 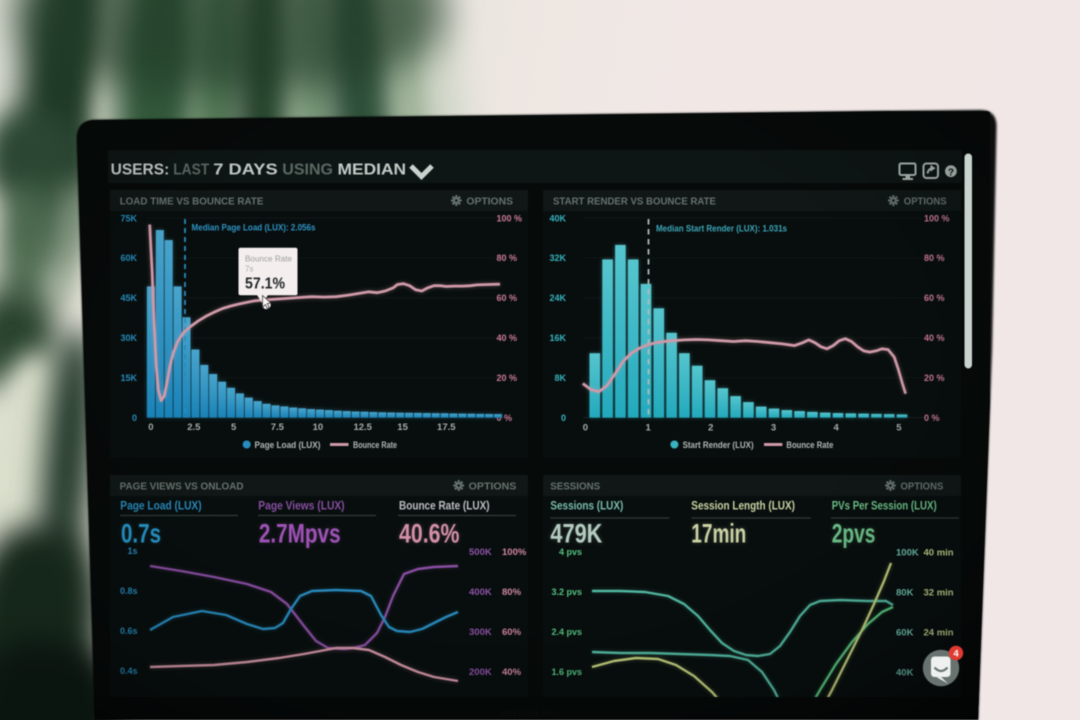 I want to click on svg-text: 57.1%, so click(x=265, y=284).